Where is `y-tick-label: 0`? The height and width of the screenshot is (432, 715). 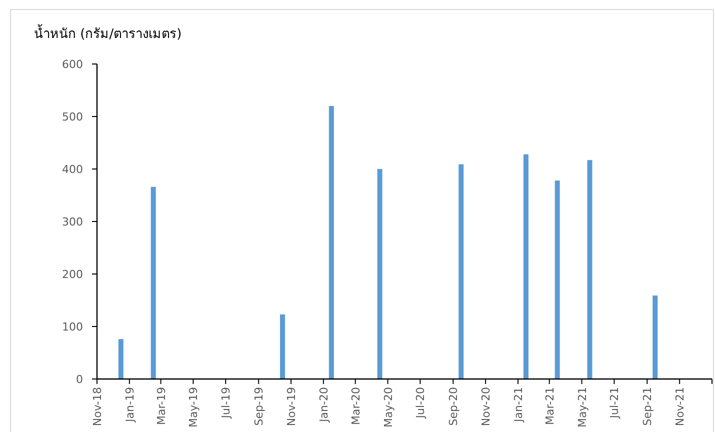
y-tick-label: 0 is located at coordinates (79, 379).